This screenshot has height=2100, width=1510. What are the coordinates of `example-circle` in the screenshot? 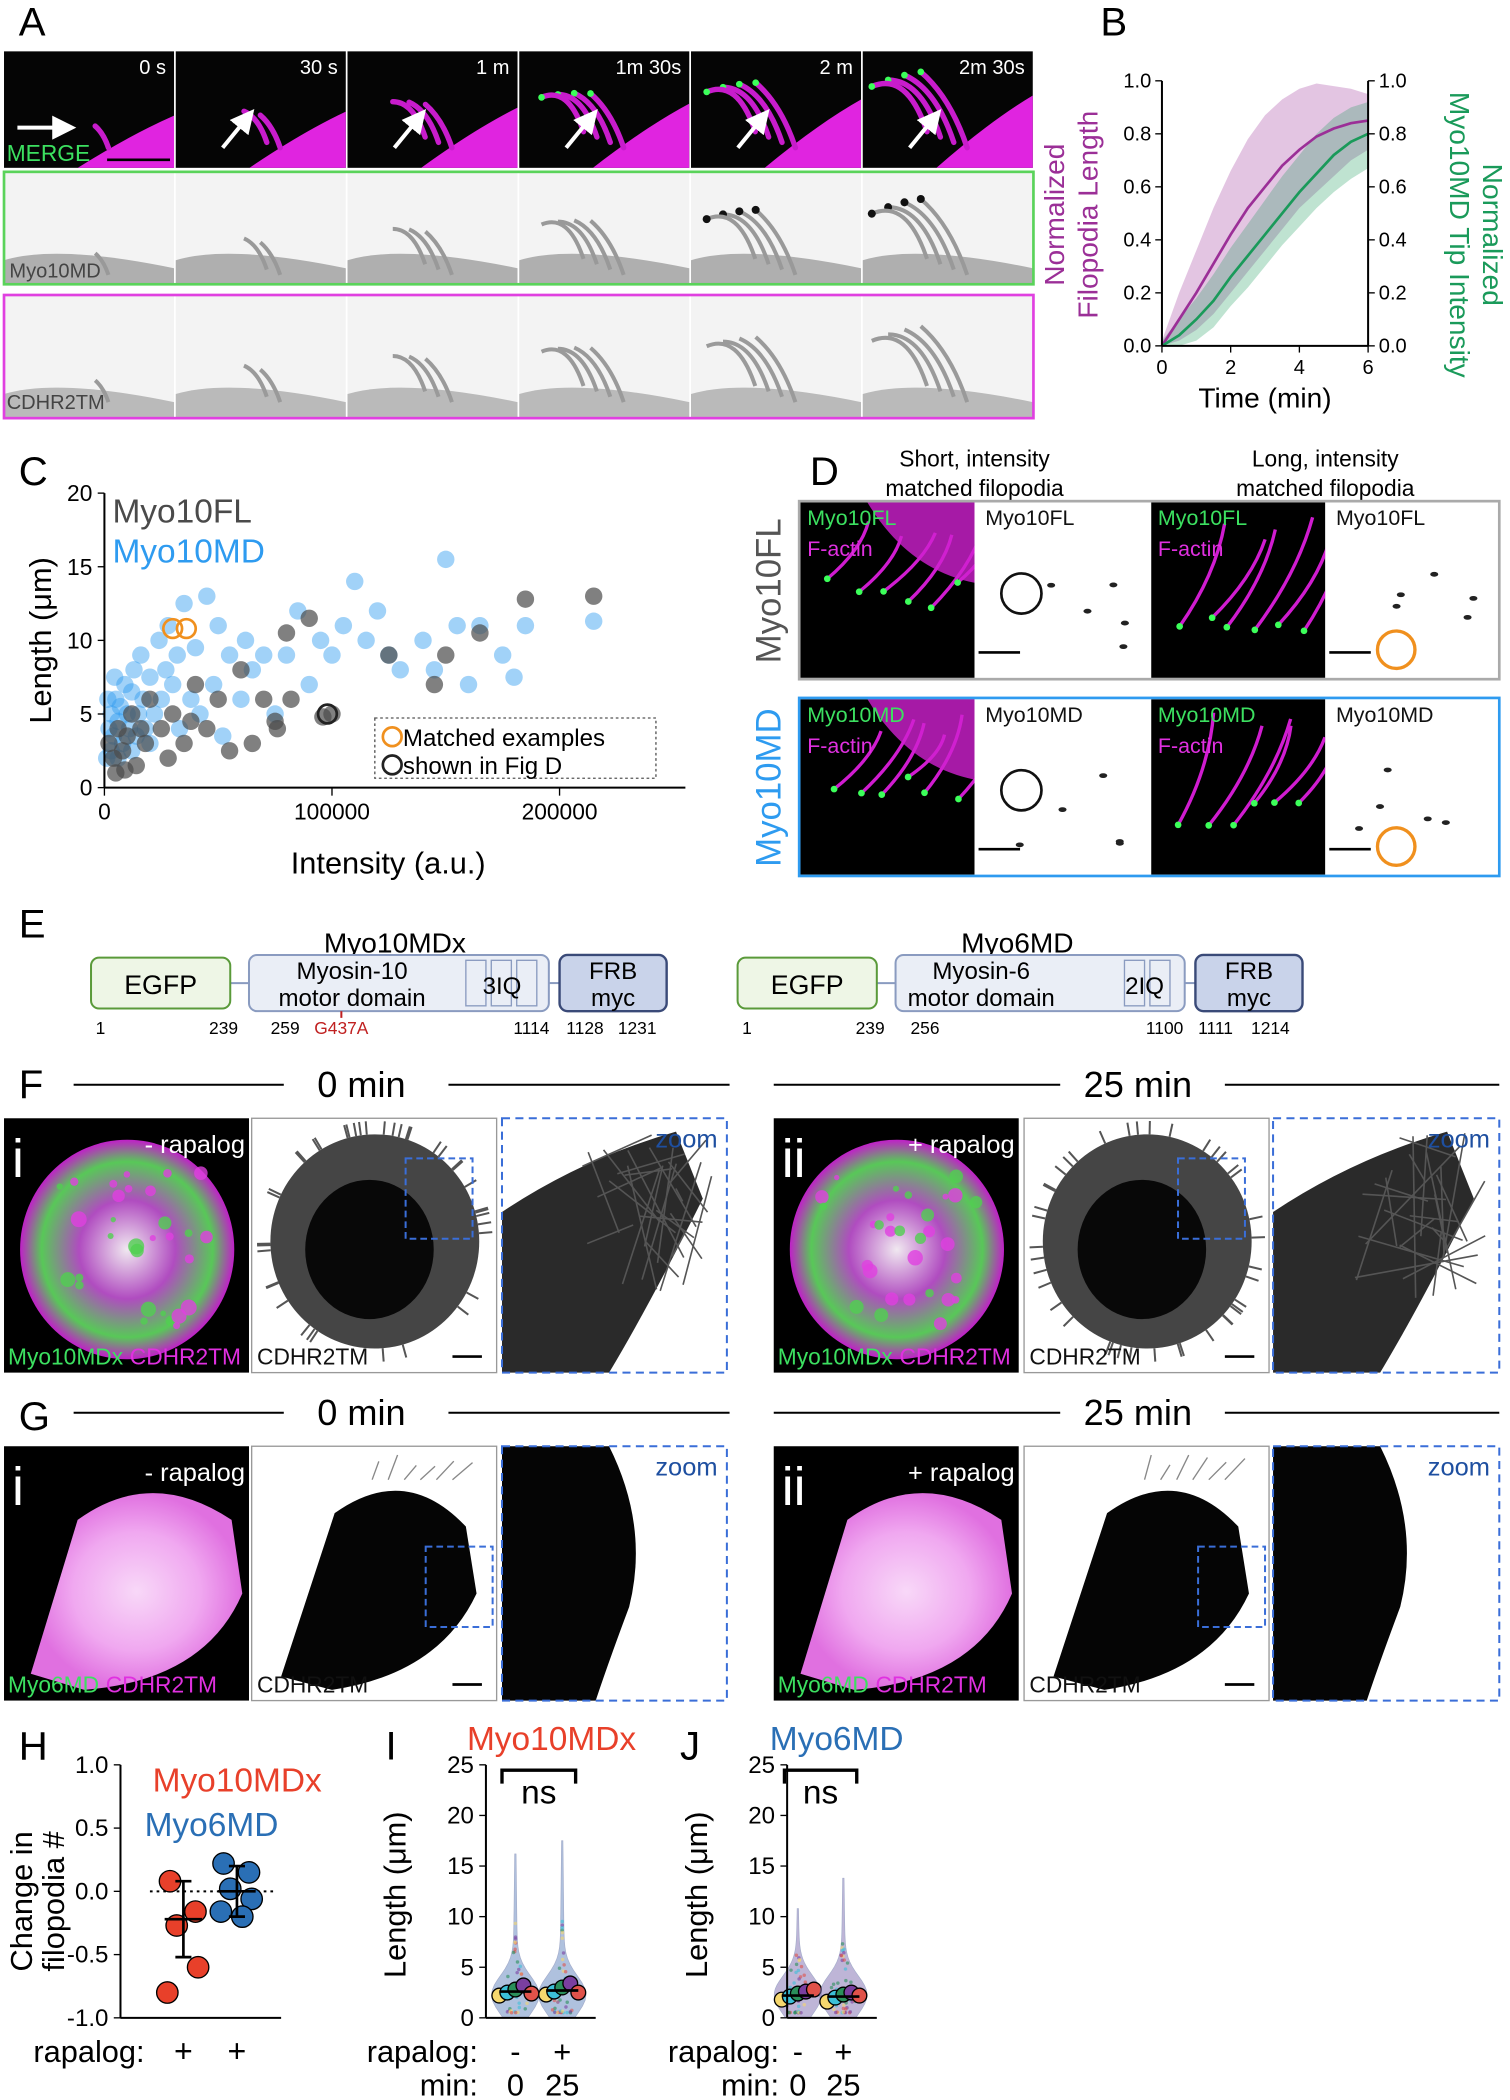 It's located at (1396, 650).